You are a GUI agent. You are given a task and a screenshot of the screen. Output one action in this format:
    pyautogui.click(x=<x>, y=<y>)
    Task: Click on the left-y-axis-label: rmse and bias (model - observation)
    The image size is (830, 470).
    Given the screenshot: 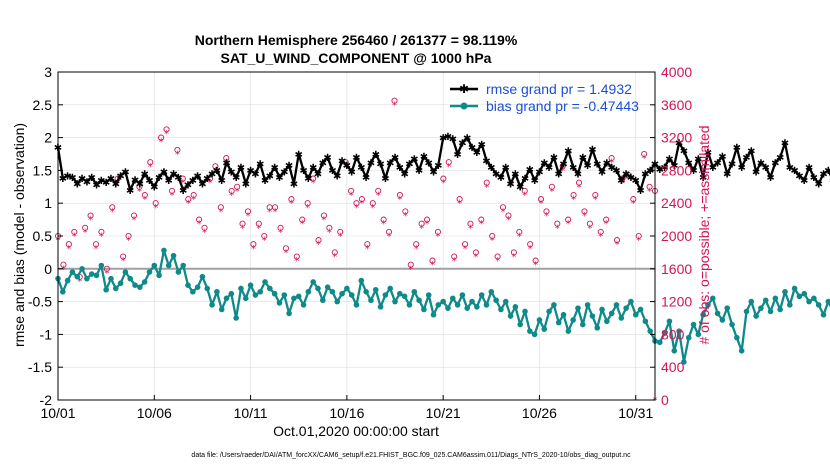 What is the action you would take?
    pyautogui.click(x=19, y=235)
    